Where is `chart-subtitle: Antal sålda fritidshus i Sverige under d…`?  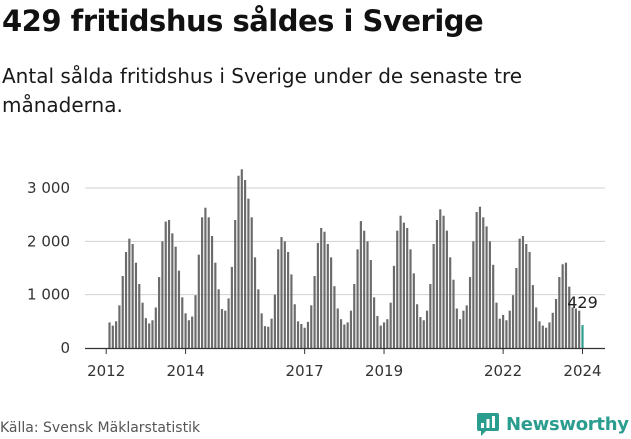 chart-subtitle: Antal sålda fritidshus i Sverige under d… is located at coordinates (262, 90).